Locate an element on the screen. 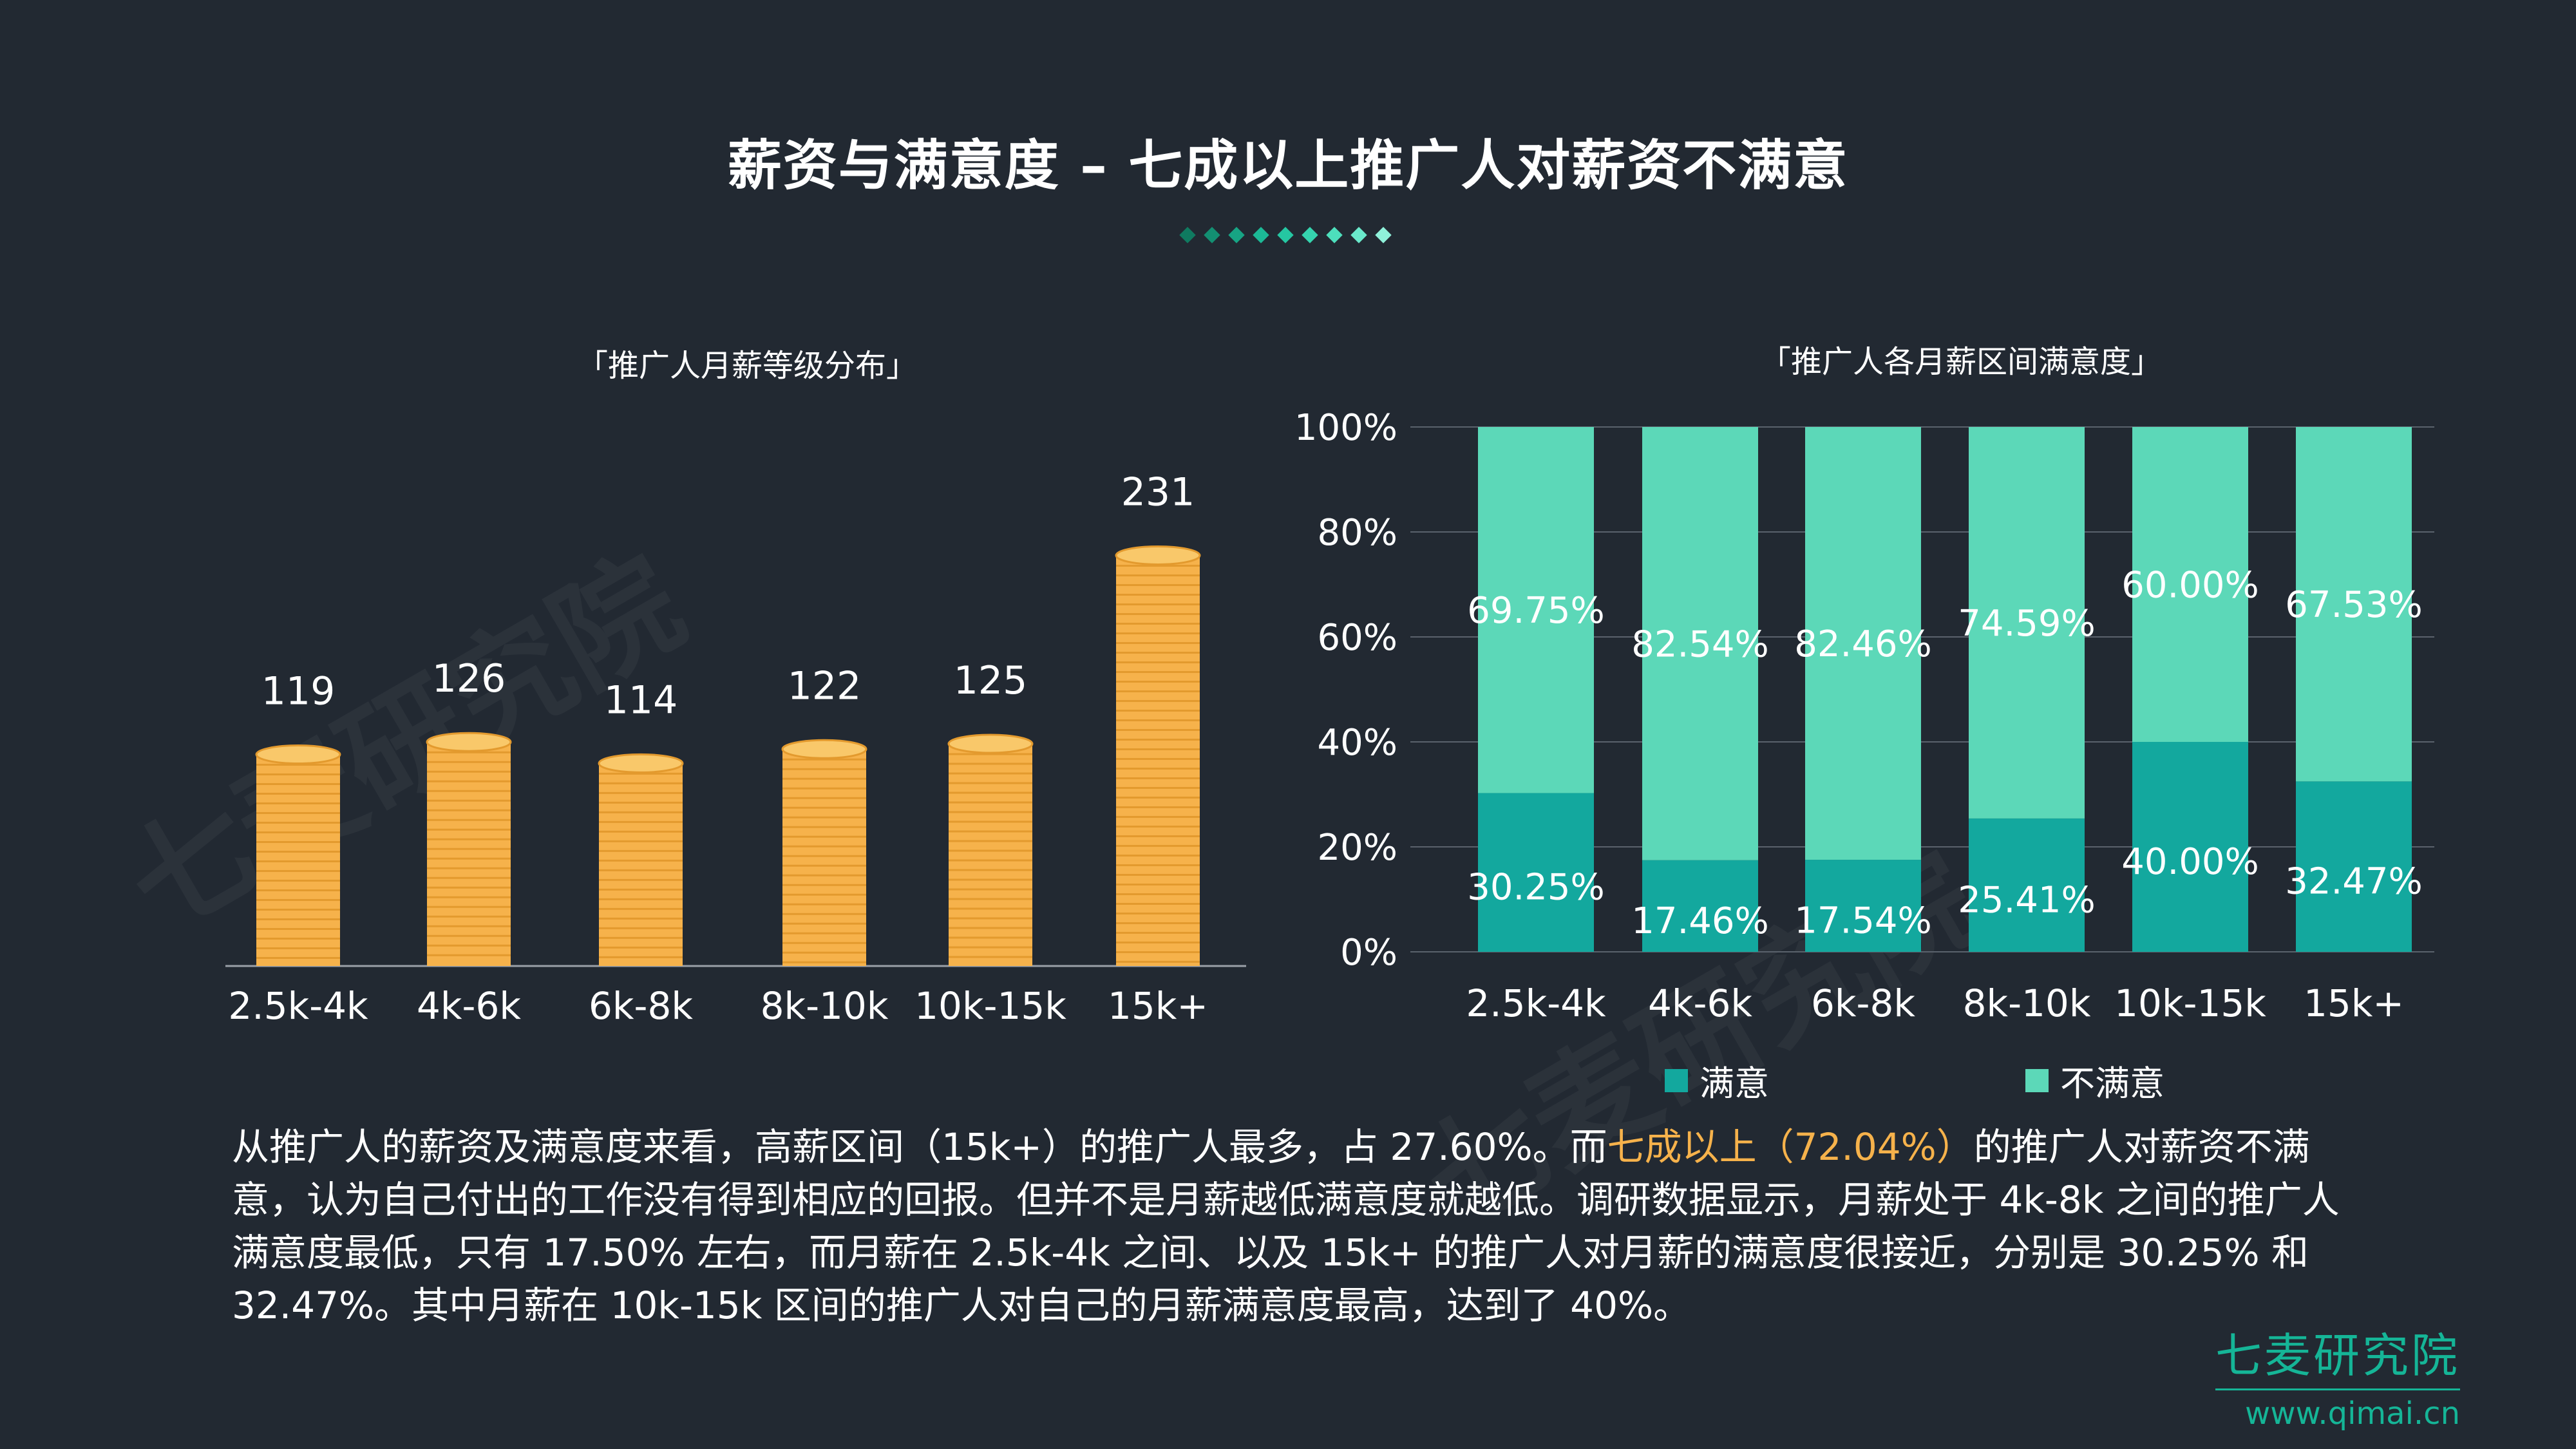 This screenshot has height=1449, width=2576. left-chart-title: 「推广人月薪等级分布」 is located at coordinates (747, 366).